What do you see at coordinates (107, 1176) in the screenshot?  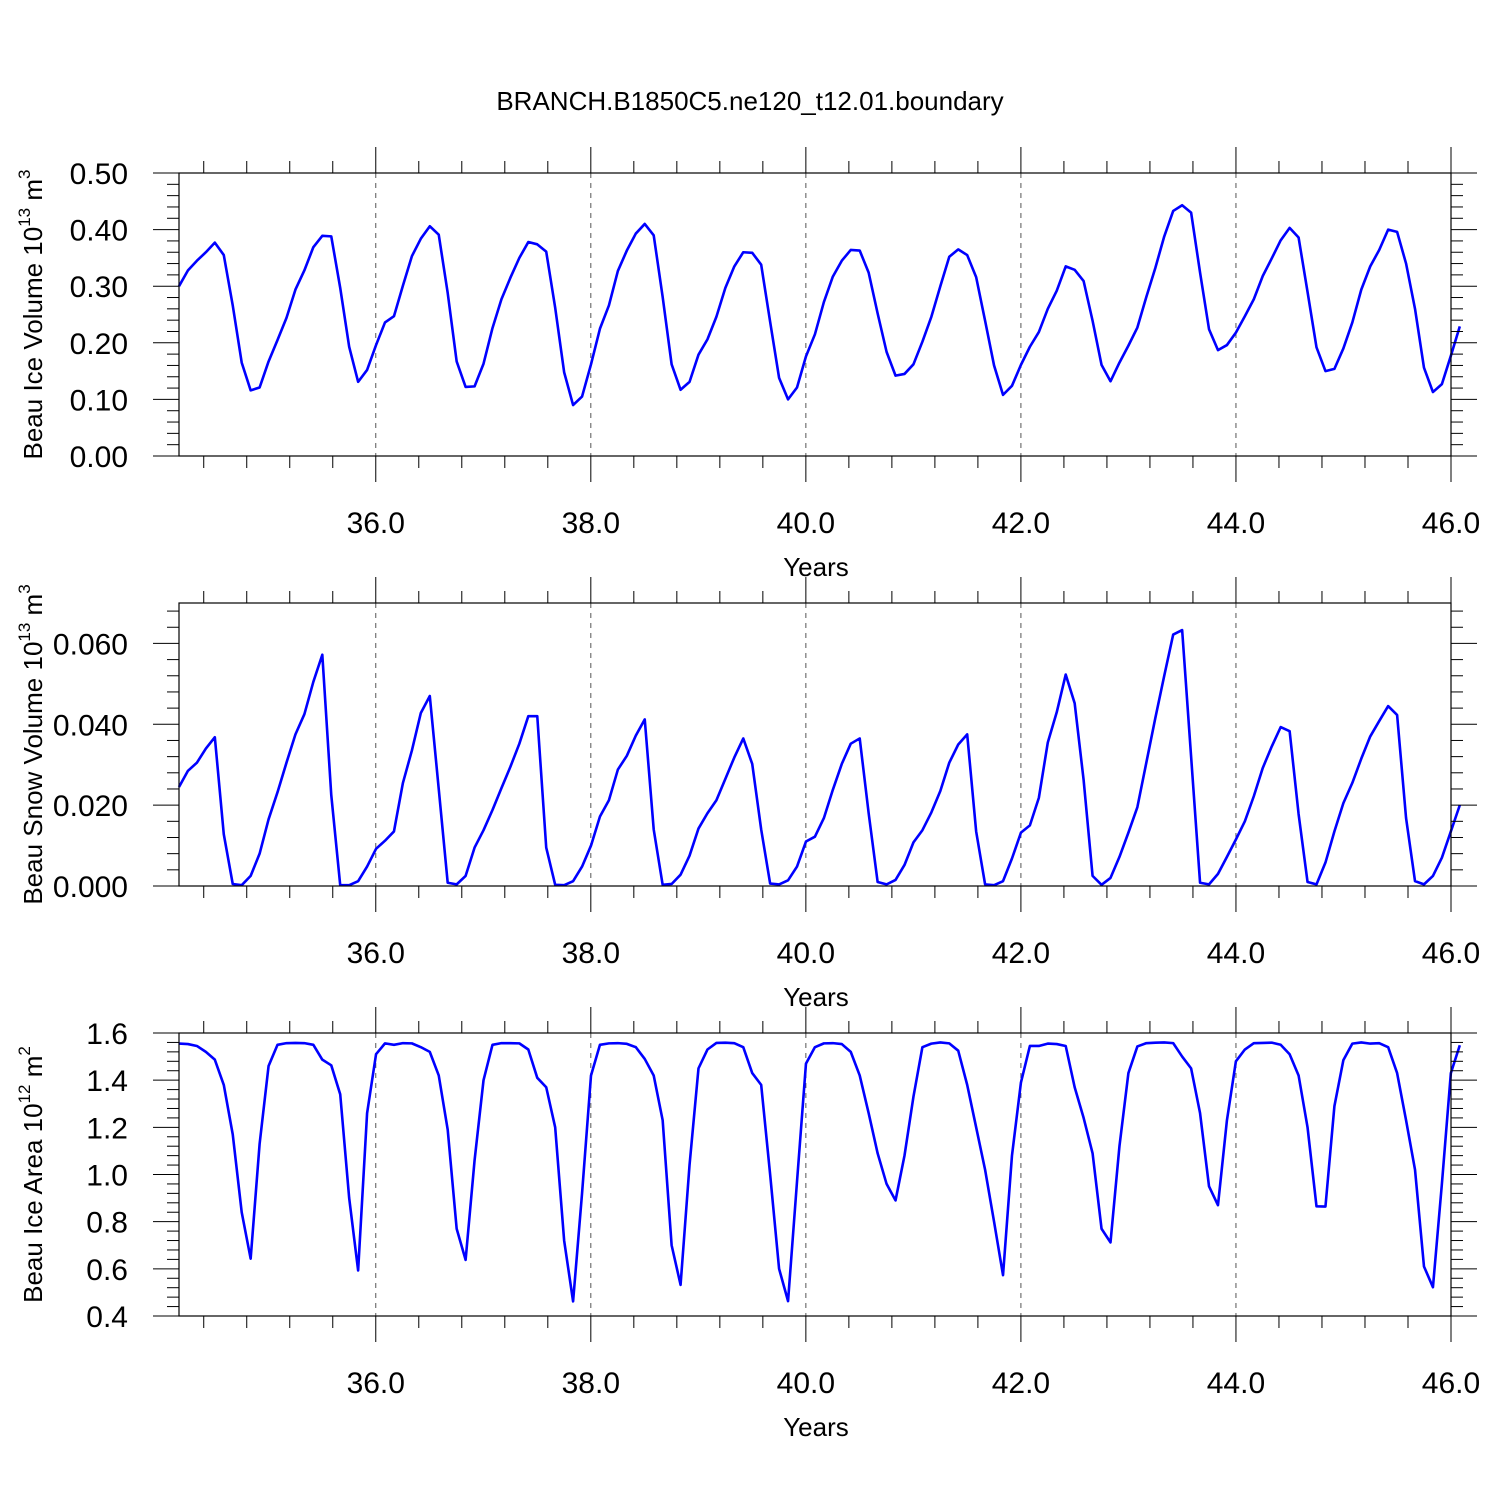 I see `y-tick-label-1.0: 1.0` at bounding box center [107, 1176].